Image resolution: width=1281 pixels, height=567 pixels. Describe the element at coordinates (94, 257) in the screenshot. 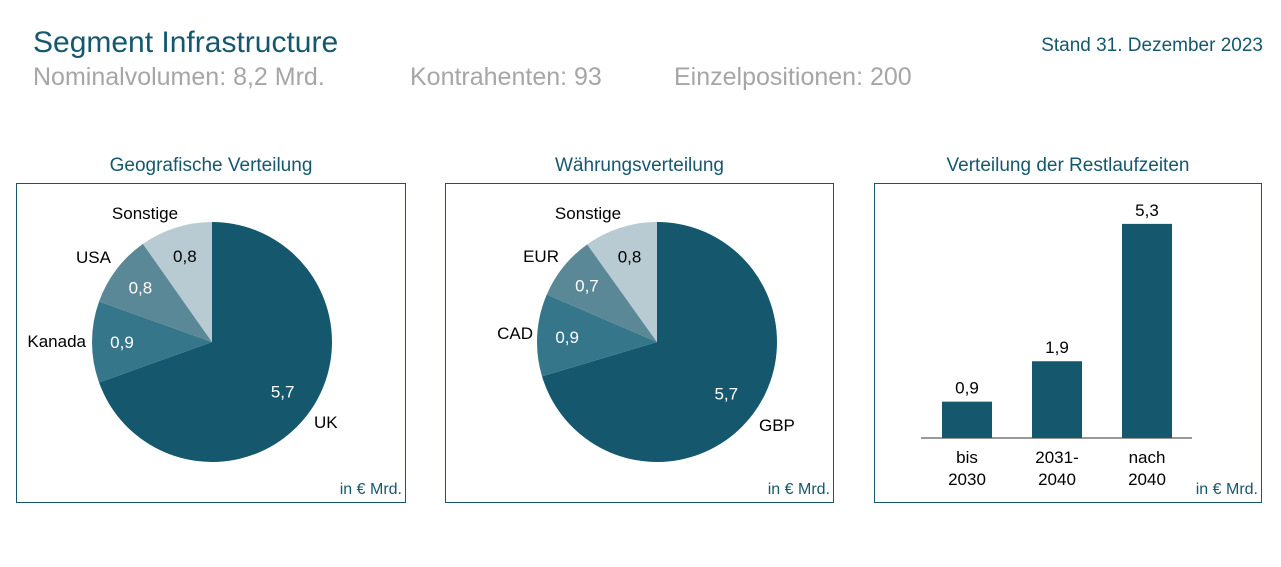

I see `slice-category-label: USA` at that location.